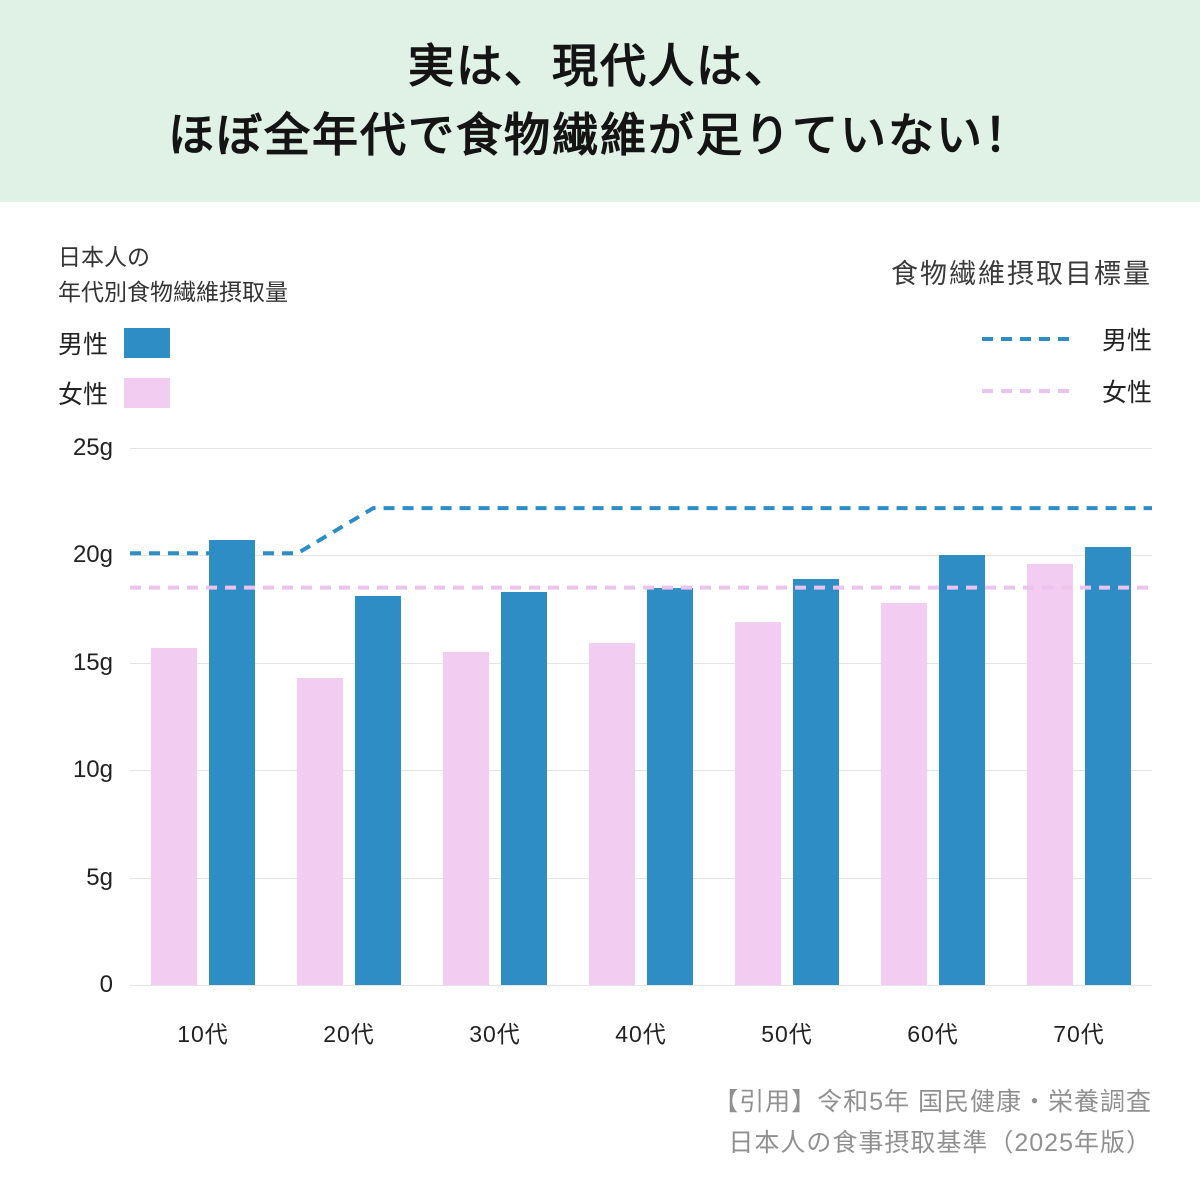 The height and width of the screenshot is (1200, 1200). I want to click on bar-group-70代, so click(1079, 716).